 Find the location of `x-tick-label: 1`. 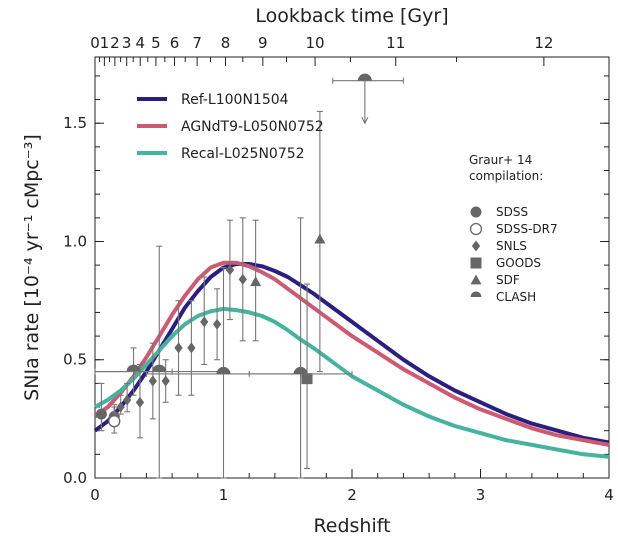

x-tick-label: 1 is located at coordinates (224, 495).